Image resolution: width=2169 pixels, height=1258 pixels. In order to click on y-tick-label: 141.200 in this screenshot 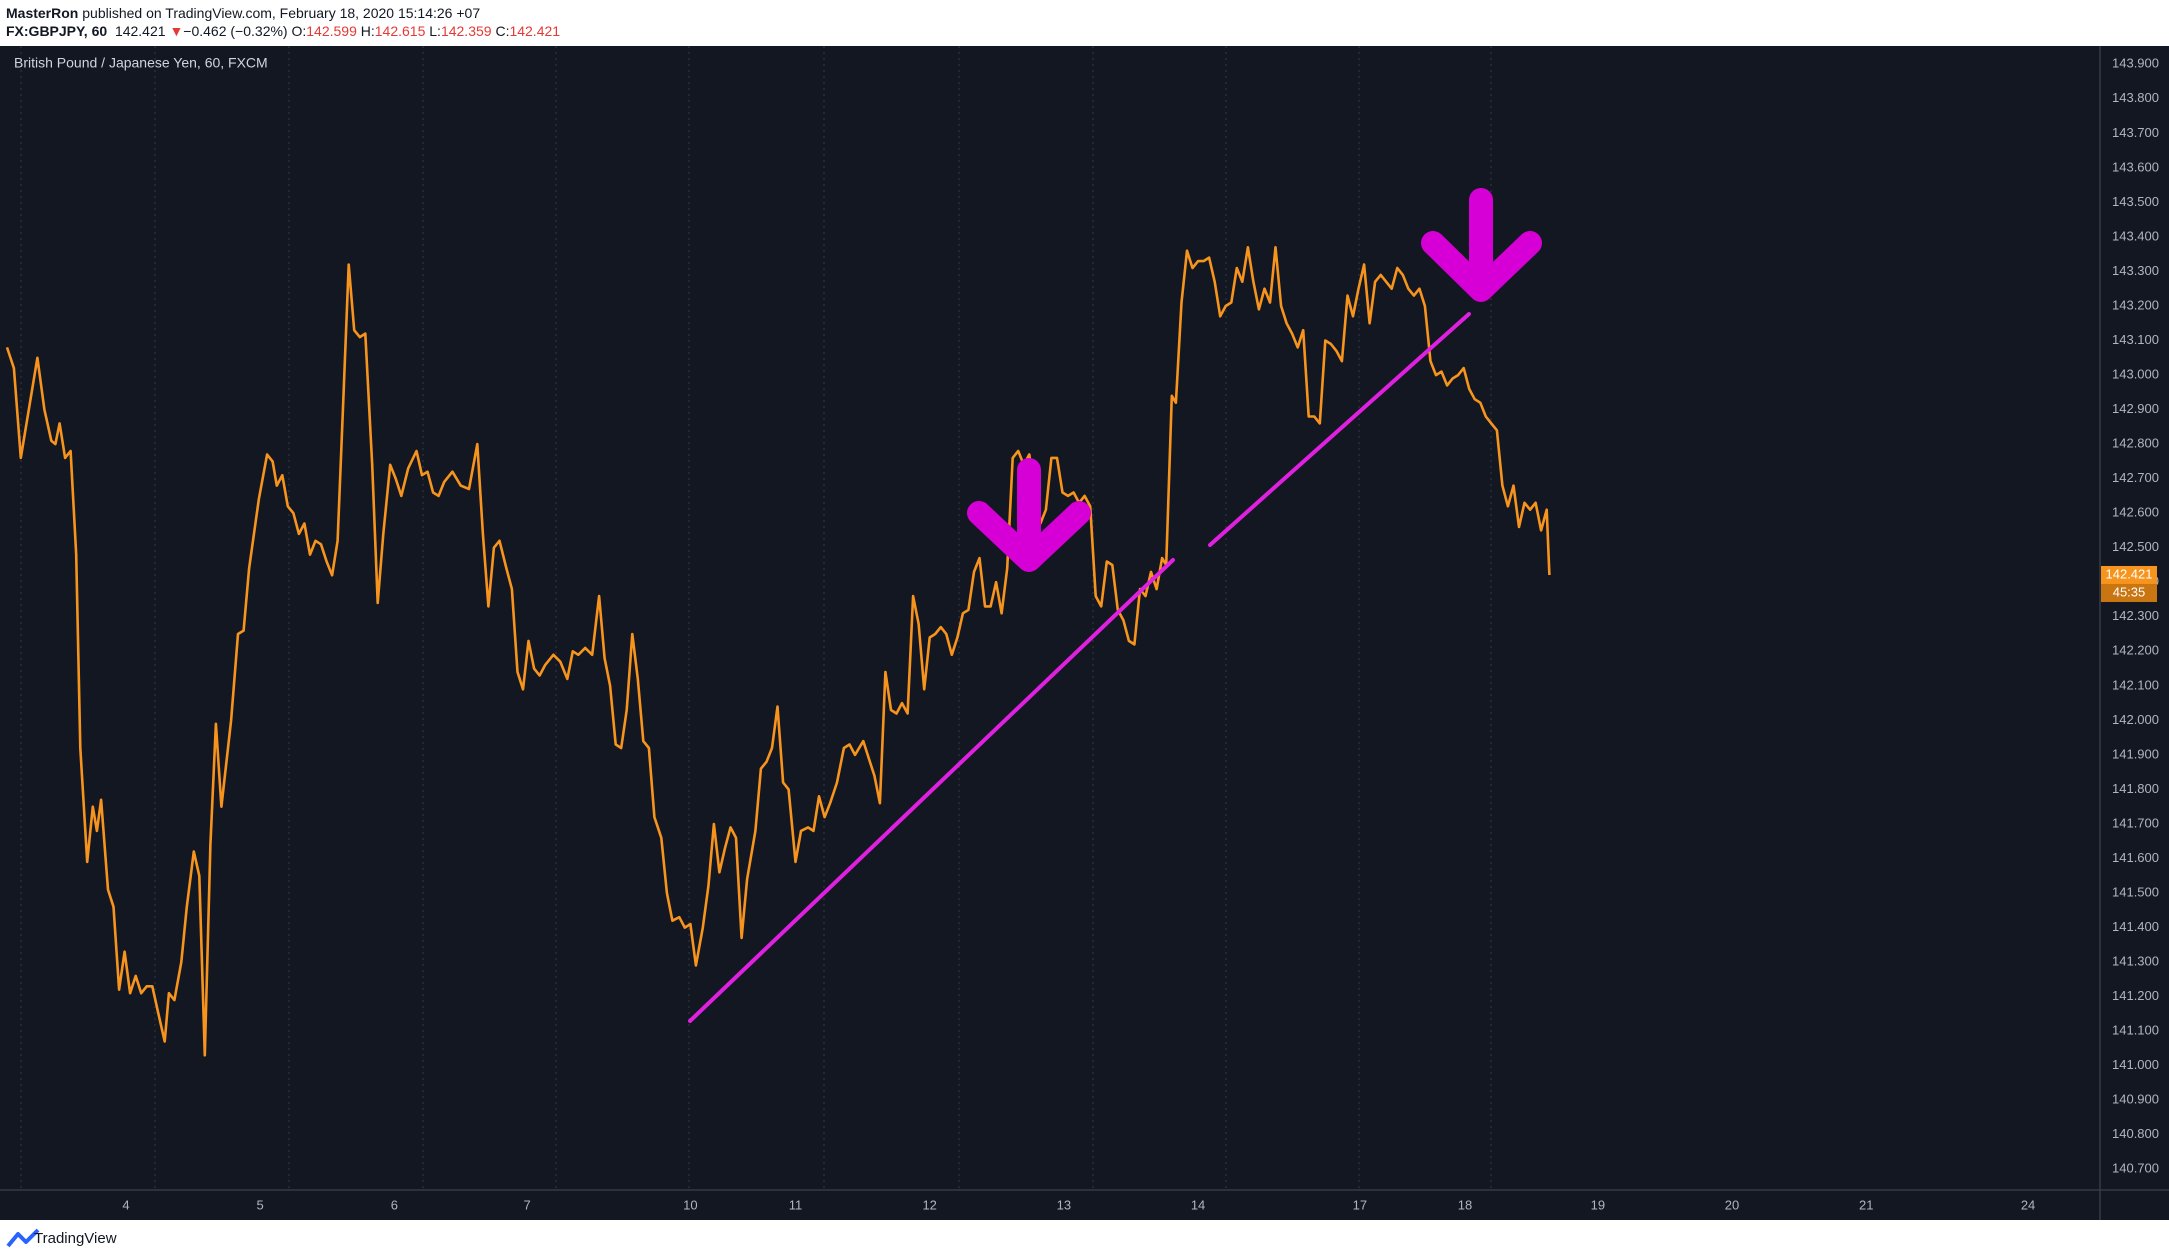, I will do `click(2135, 995)`.